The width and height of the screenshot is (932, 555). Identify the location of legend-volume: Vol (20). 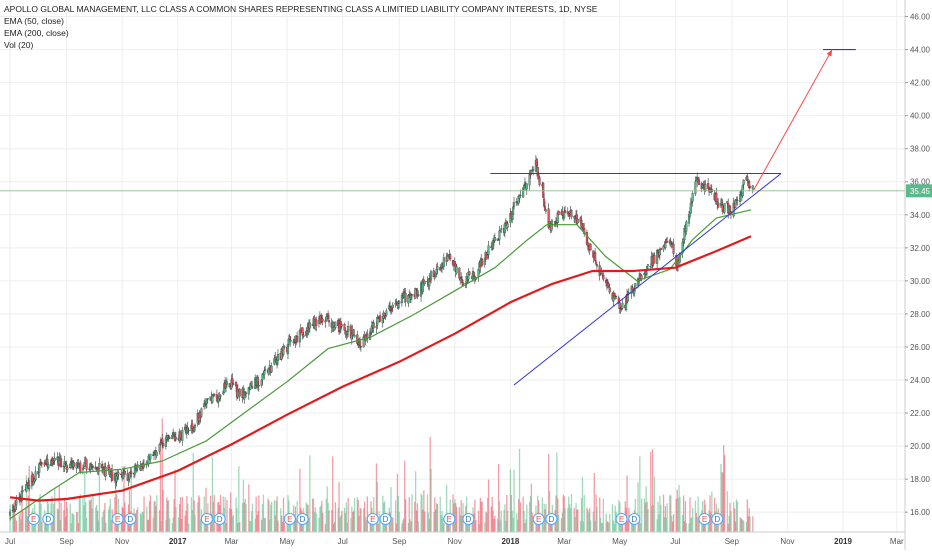
(19, 45).